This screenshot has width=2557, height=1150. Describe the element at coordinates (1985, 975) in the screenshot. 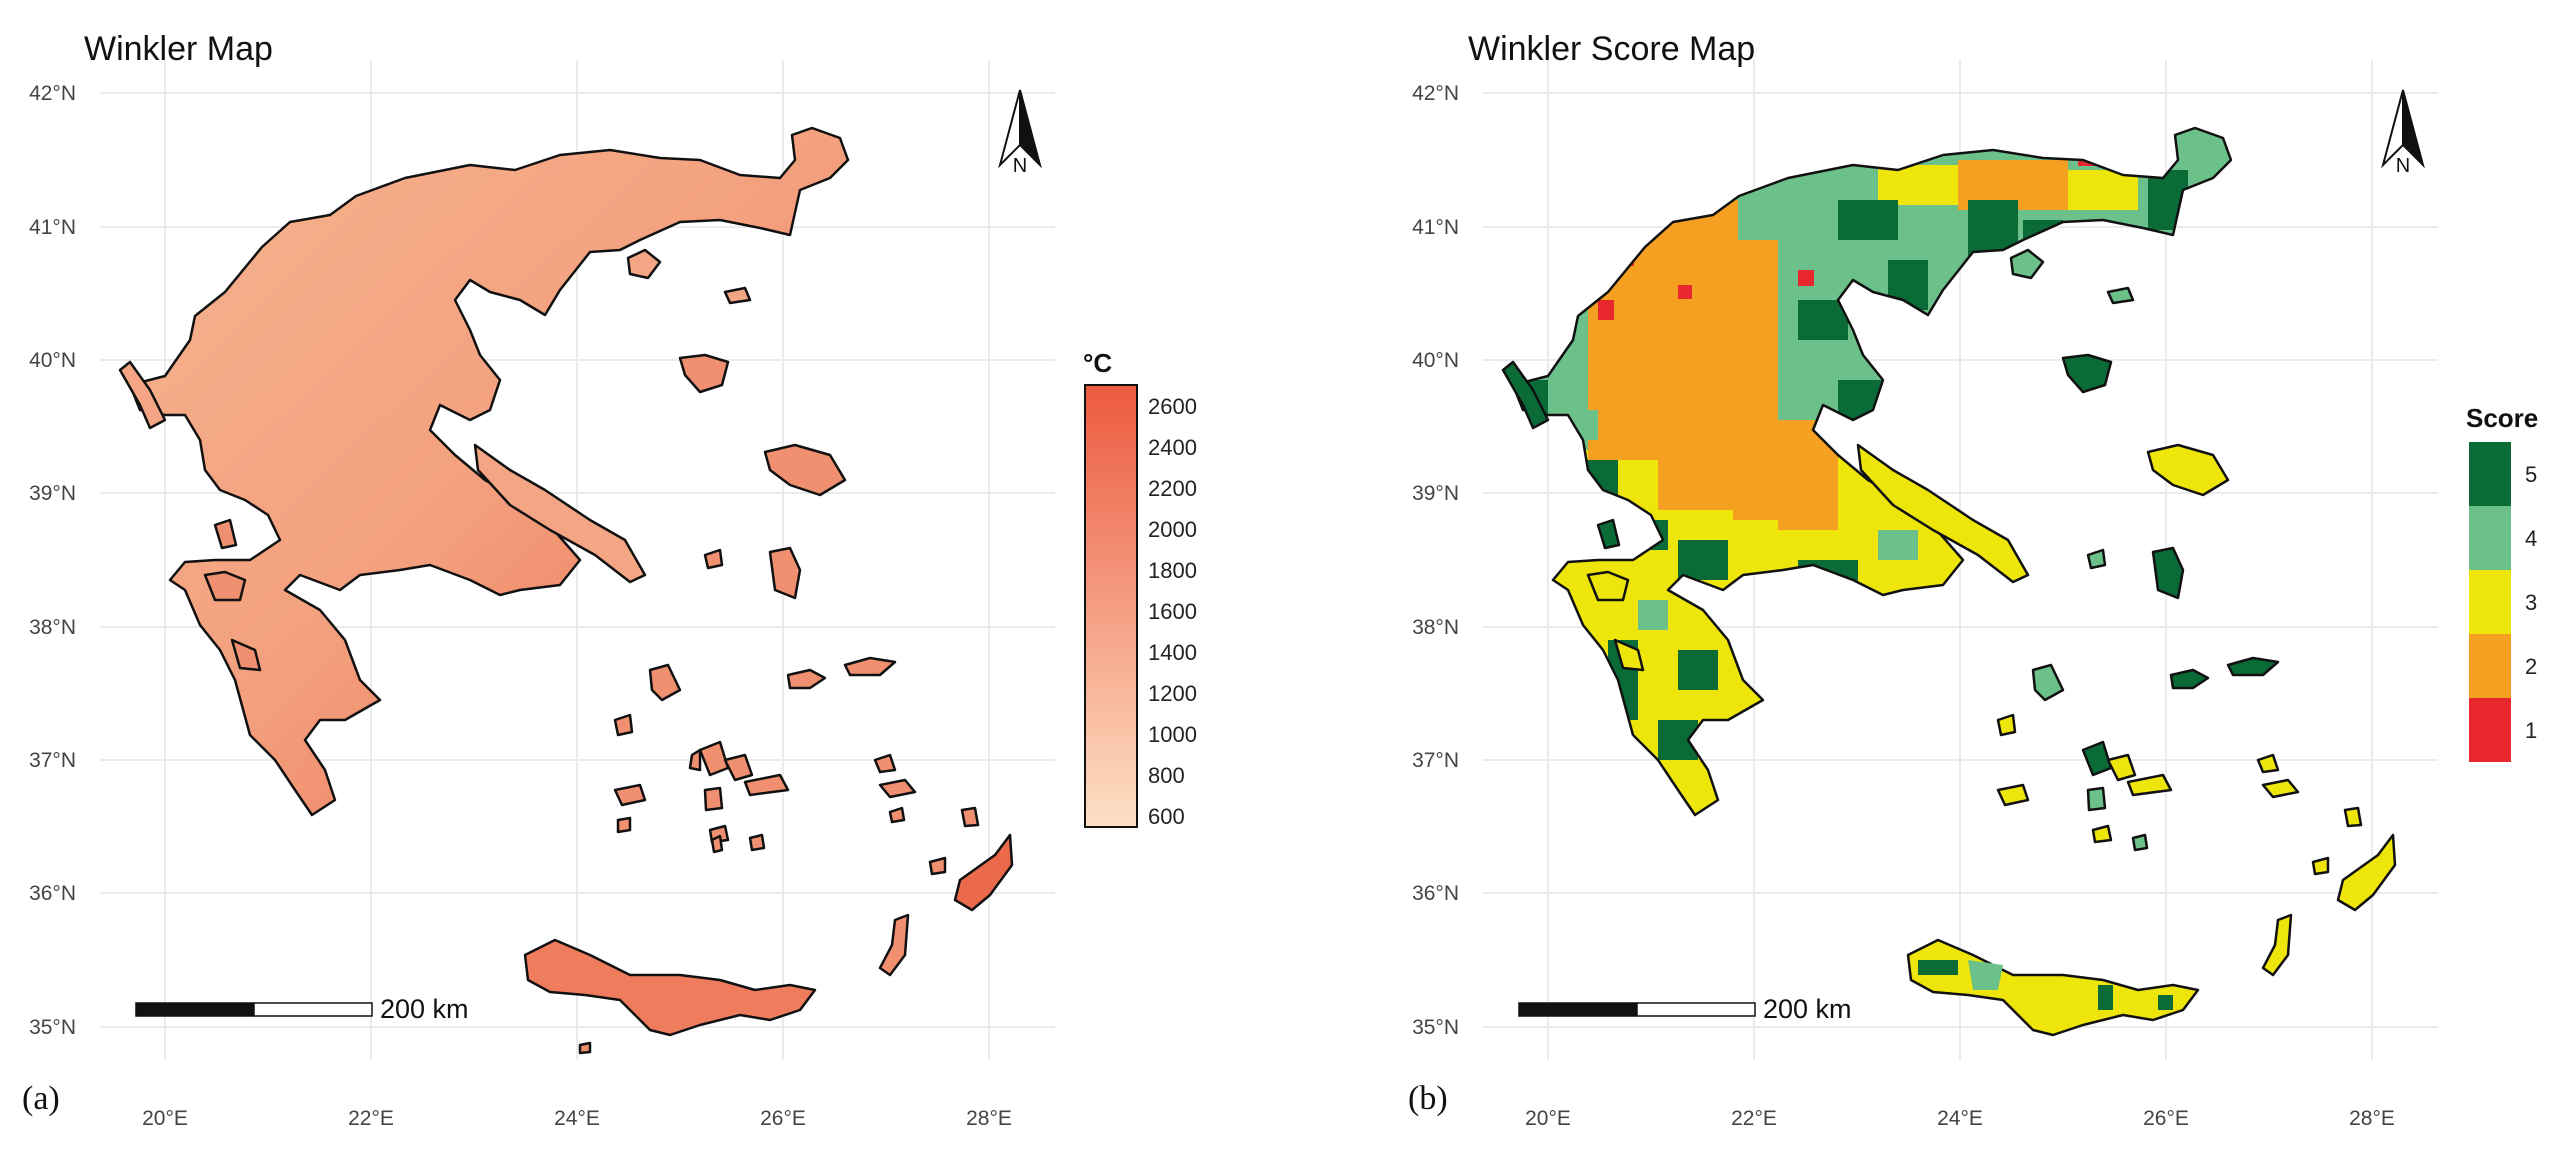

I see `crete-green-patch` at that location.